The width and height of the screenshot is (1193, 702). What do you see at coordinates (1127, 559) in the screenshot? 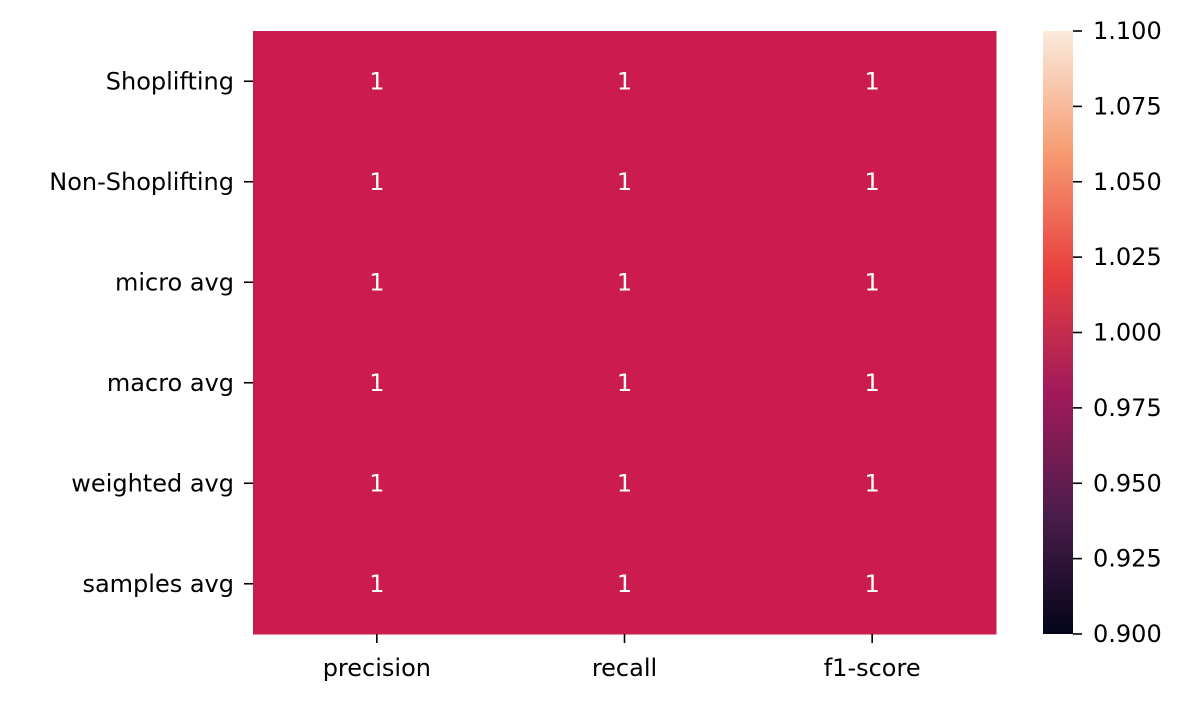
I see `colorbar-tick-label: 0.925` at bounding box center [1127, 559].